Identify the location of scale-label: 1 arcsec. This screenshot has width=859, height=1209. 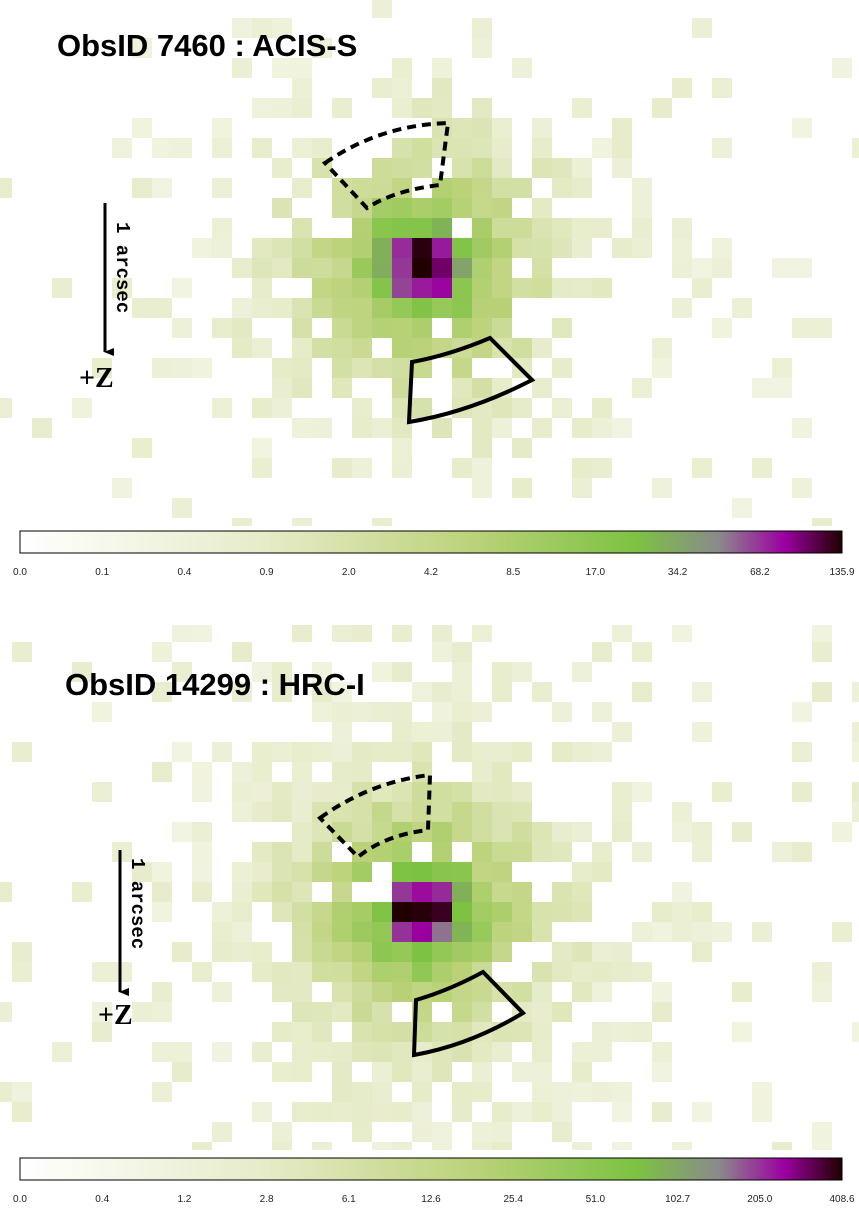
(137, 903).